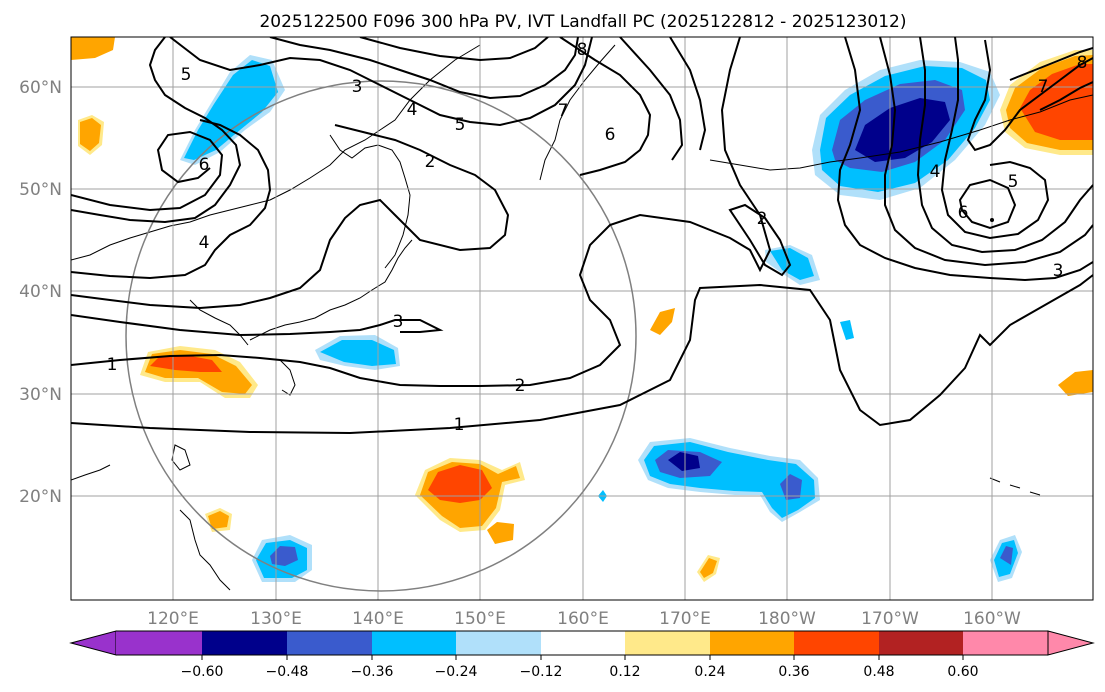 The height and width of the screenshot is (692, 1105). I want to click on lon-label: 180°W, so click(787, 619).